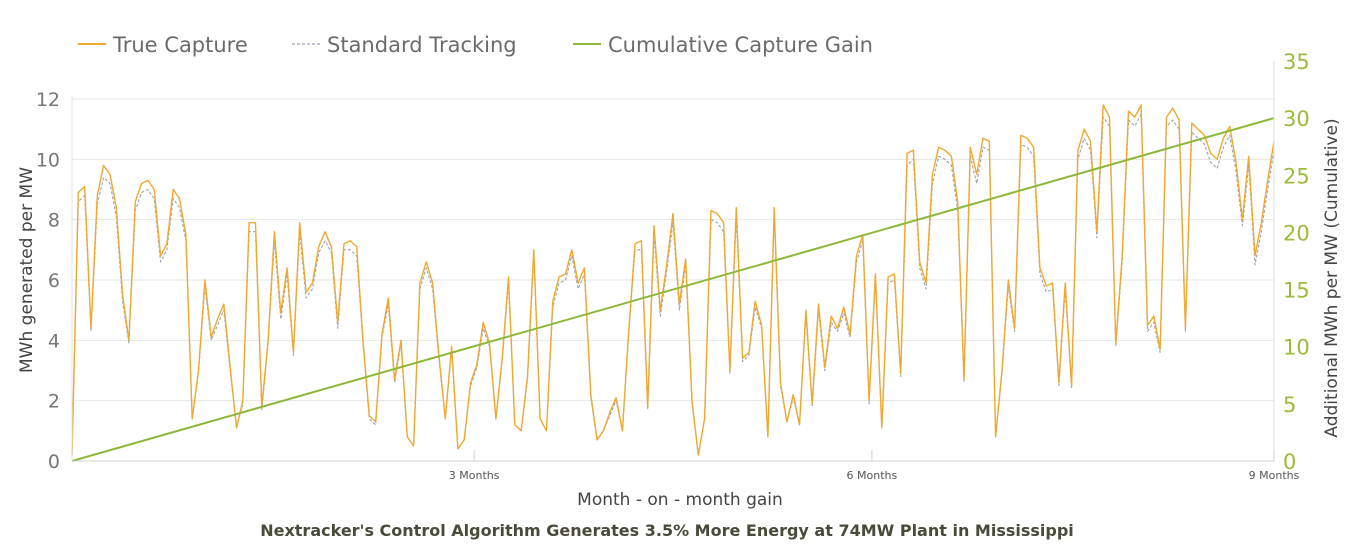  Describe the element at coordinates (1296, 348) in the screenshot. I see `y-right-tick-label: 10` at that location.